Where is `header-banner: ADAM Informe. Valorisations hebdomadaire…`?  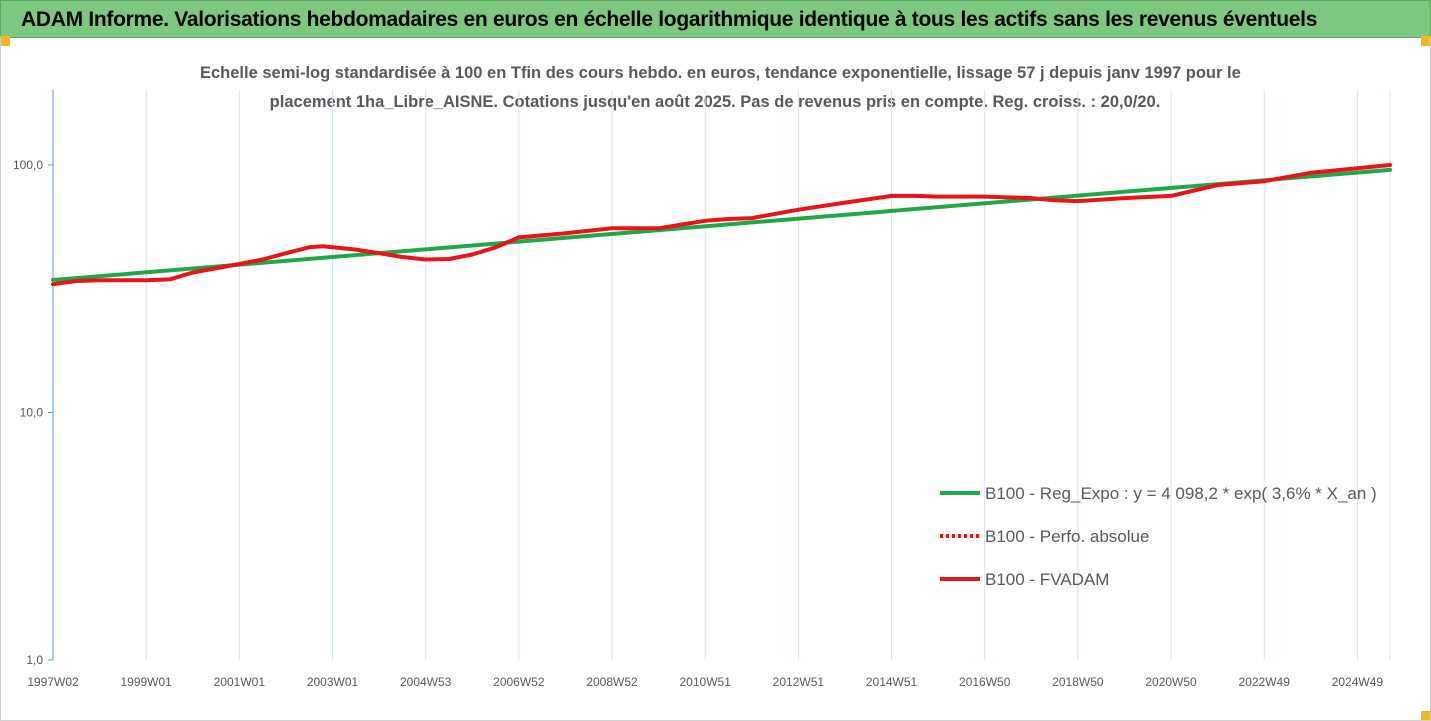
header-banner: ADAM Informe. Valorisations hebdomadaire… is located at coordinates (715, 19).